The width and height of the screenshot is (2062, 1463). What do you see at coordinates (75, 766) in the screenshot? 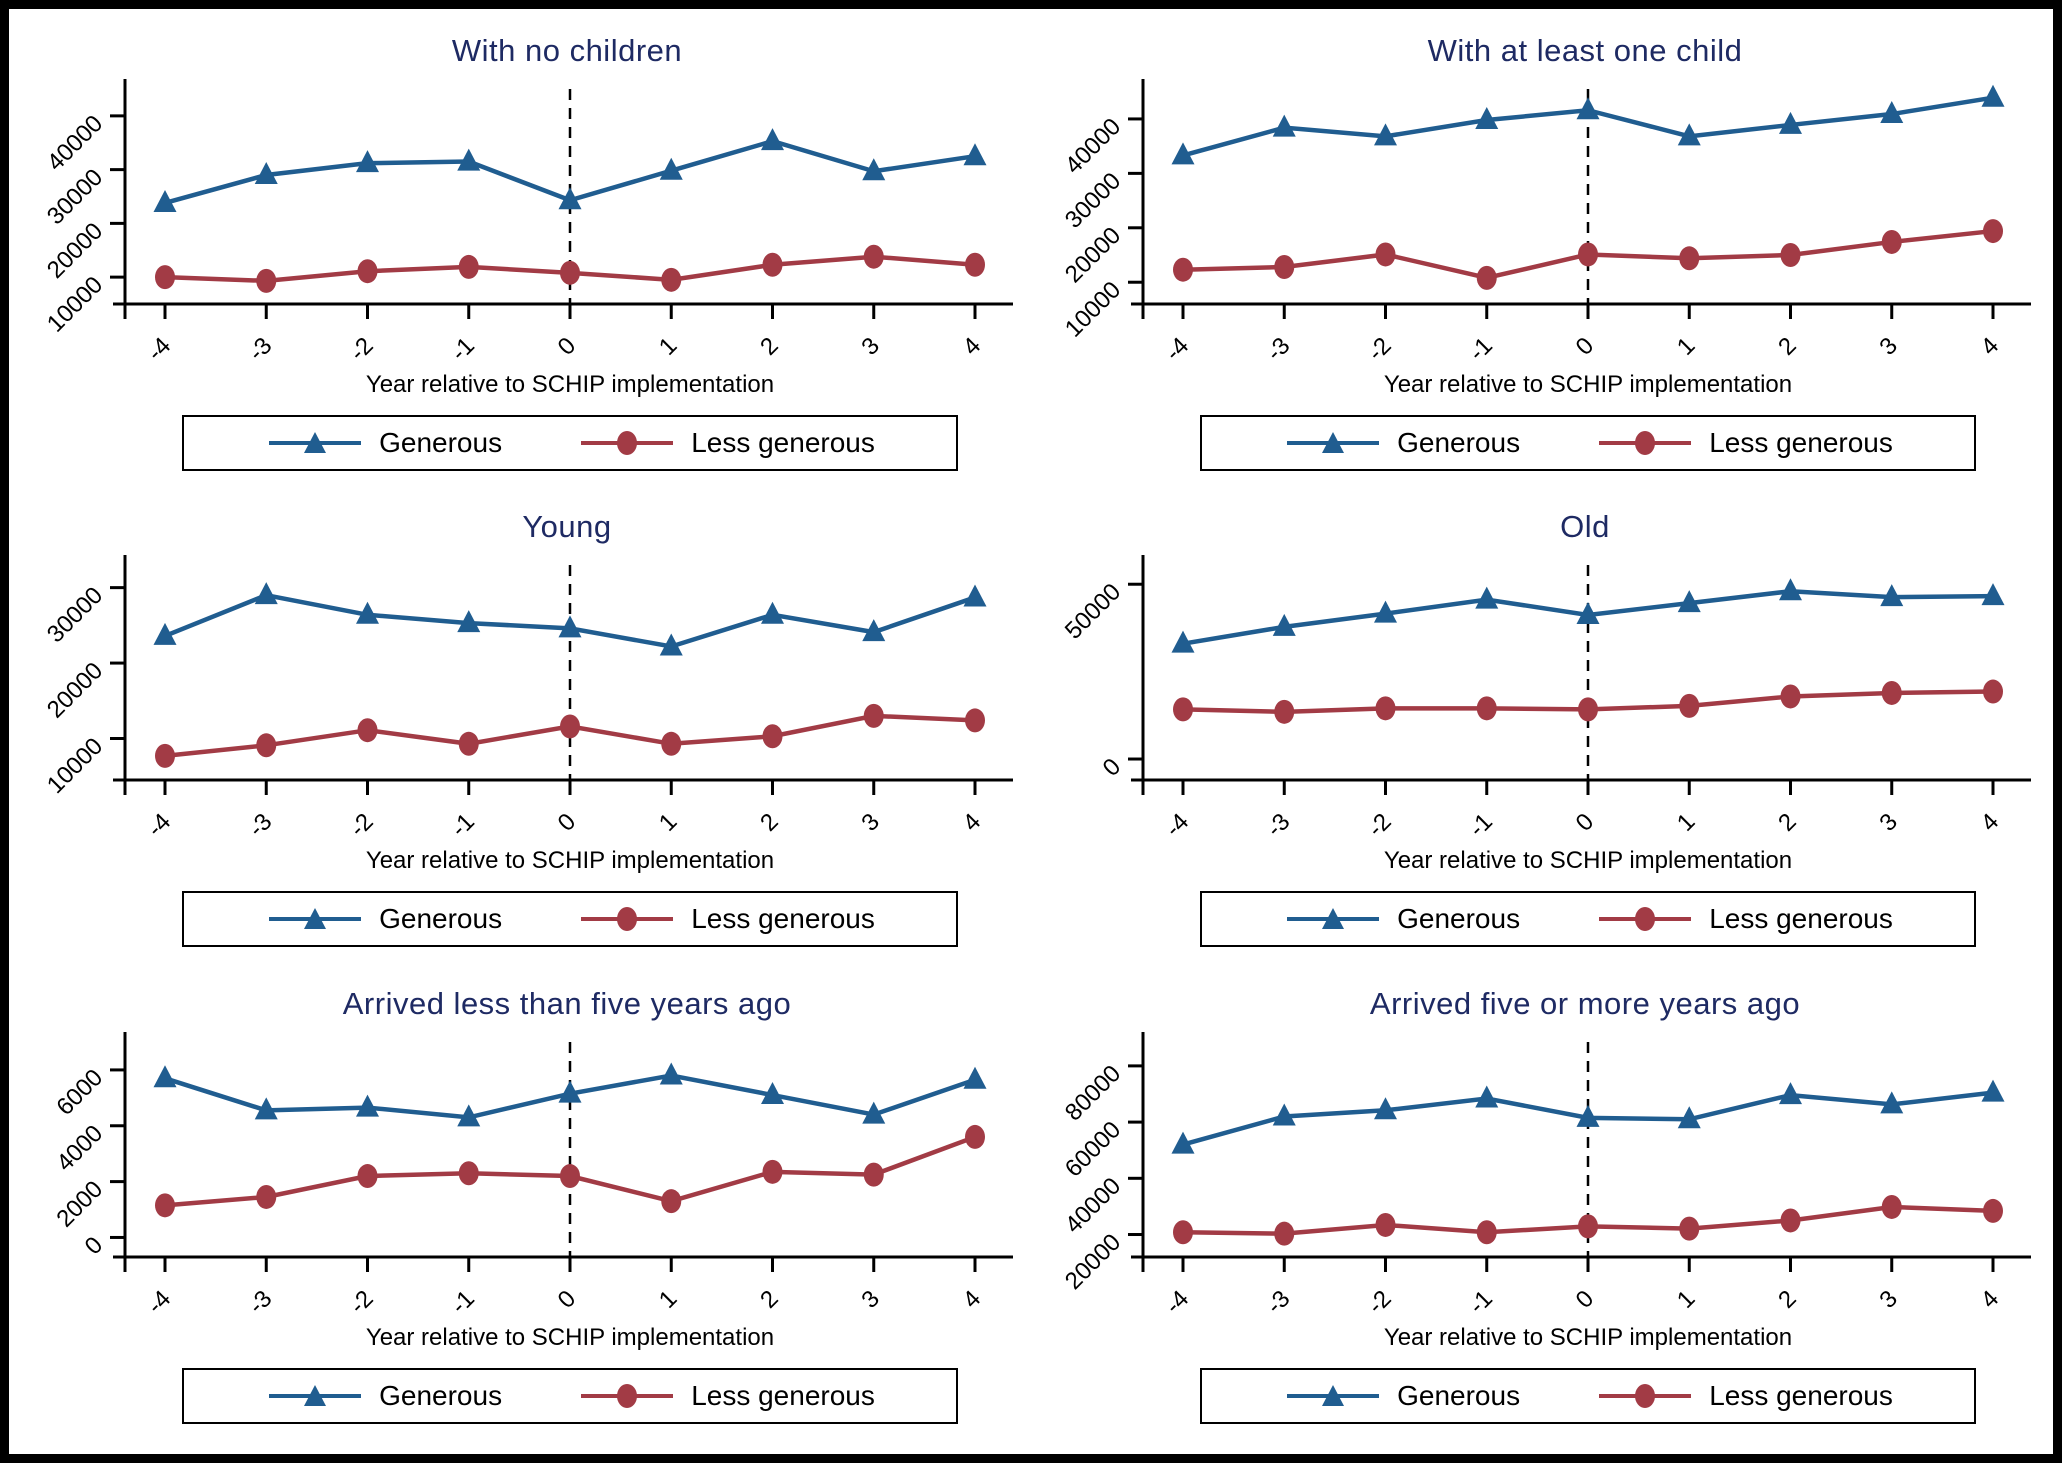
I see `y-tick-label: 10000` at bounding box center [75, 766].